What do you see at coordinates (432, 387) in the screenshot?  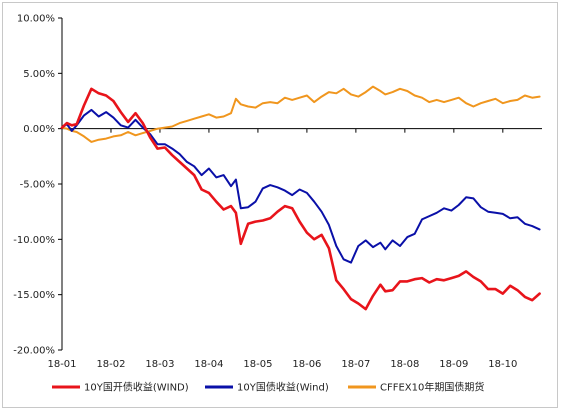 I see `legend-label-2: CFFEX10年期国债期货` at bounding box center [432, 387].